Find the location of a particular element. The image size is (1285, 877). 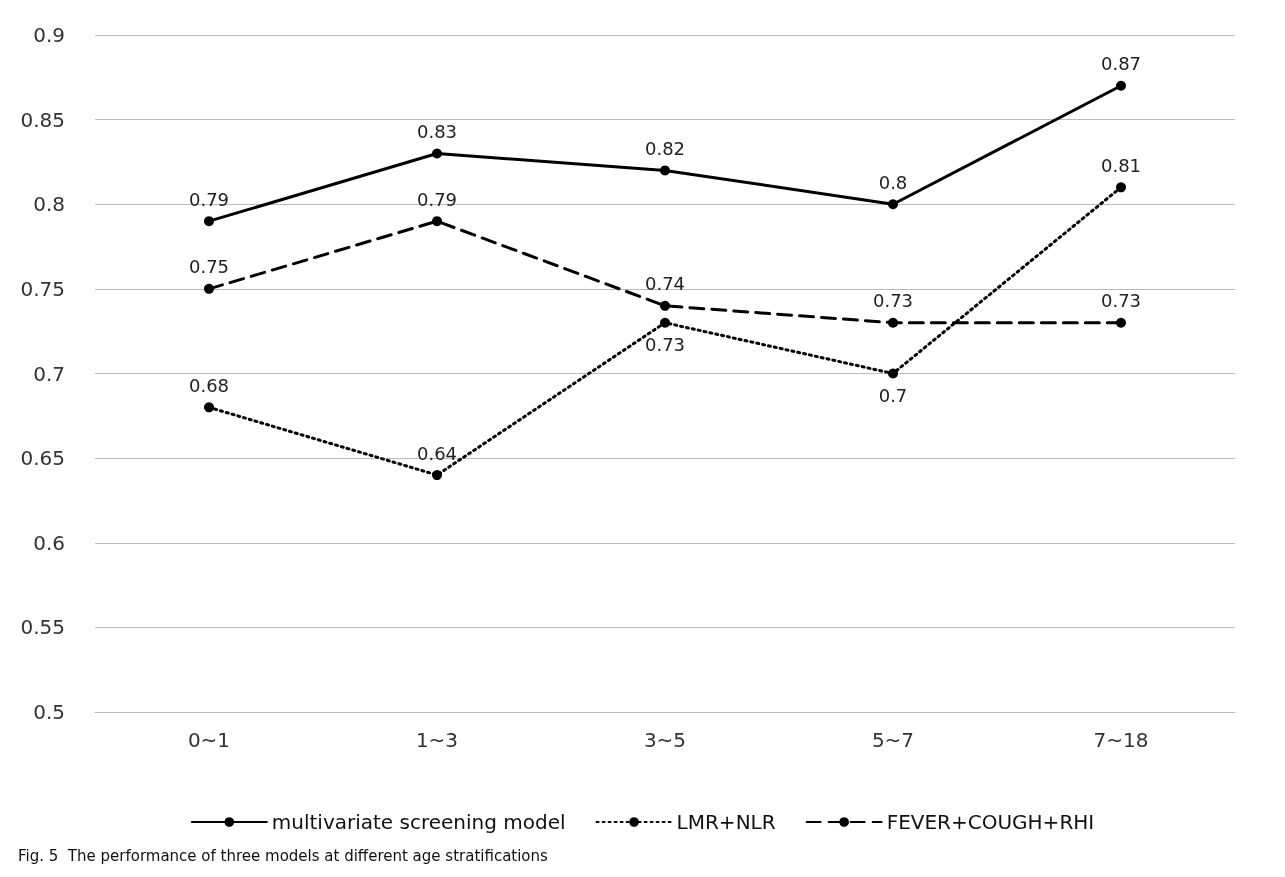

x-tick-label: 7~18 is located at coordinates (1121, 740).